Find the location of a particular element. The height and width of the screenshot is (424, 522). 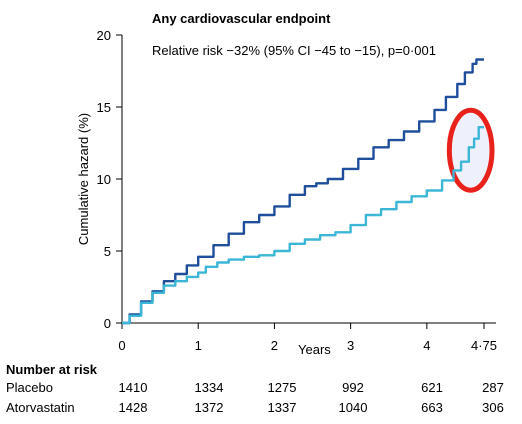

risk-cell: 621 is located at coordinates (432, 387).